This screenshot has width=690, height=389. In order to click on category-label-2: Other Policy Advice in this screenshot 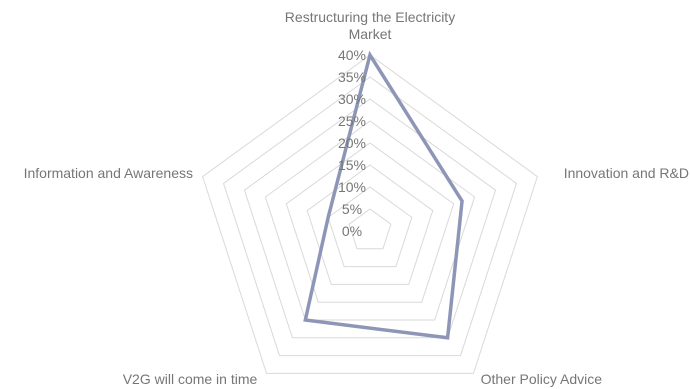, I will do `click(542, 379)`.